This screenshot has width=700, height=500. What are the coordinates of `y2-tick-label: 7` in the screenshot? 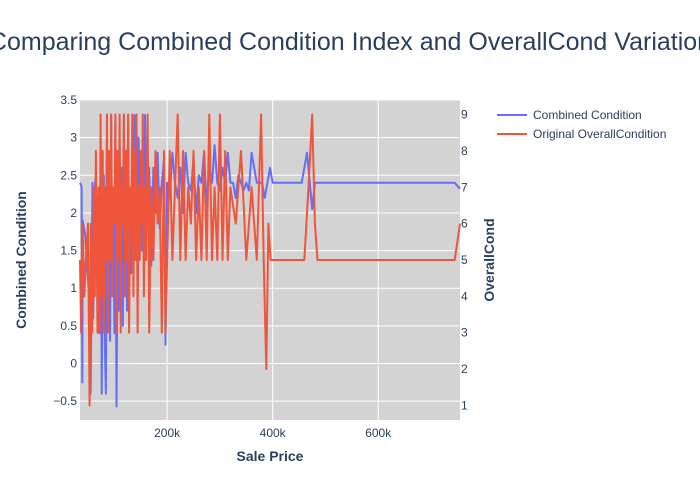 It's located at (464, 187).